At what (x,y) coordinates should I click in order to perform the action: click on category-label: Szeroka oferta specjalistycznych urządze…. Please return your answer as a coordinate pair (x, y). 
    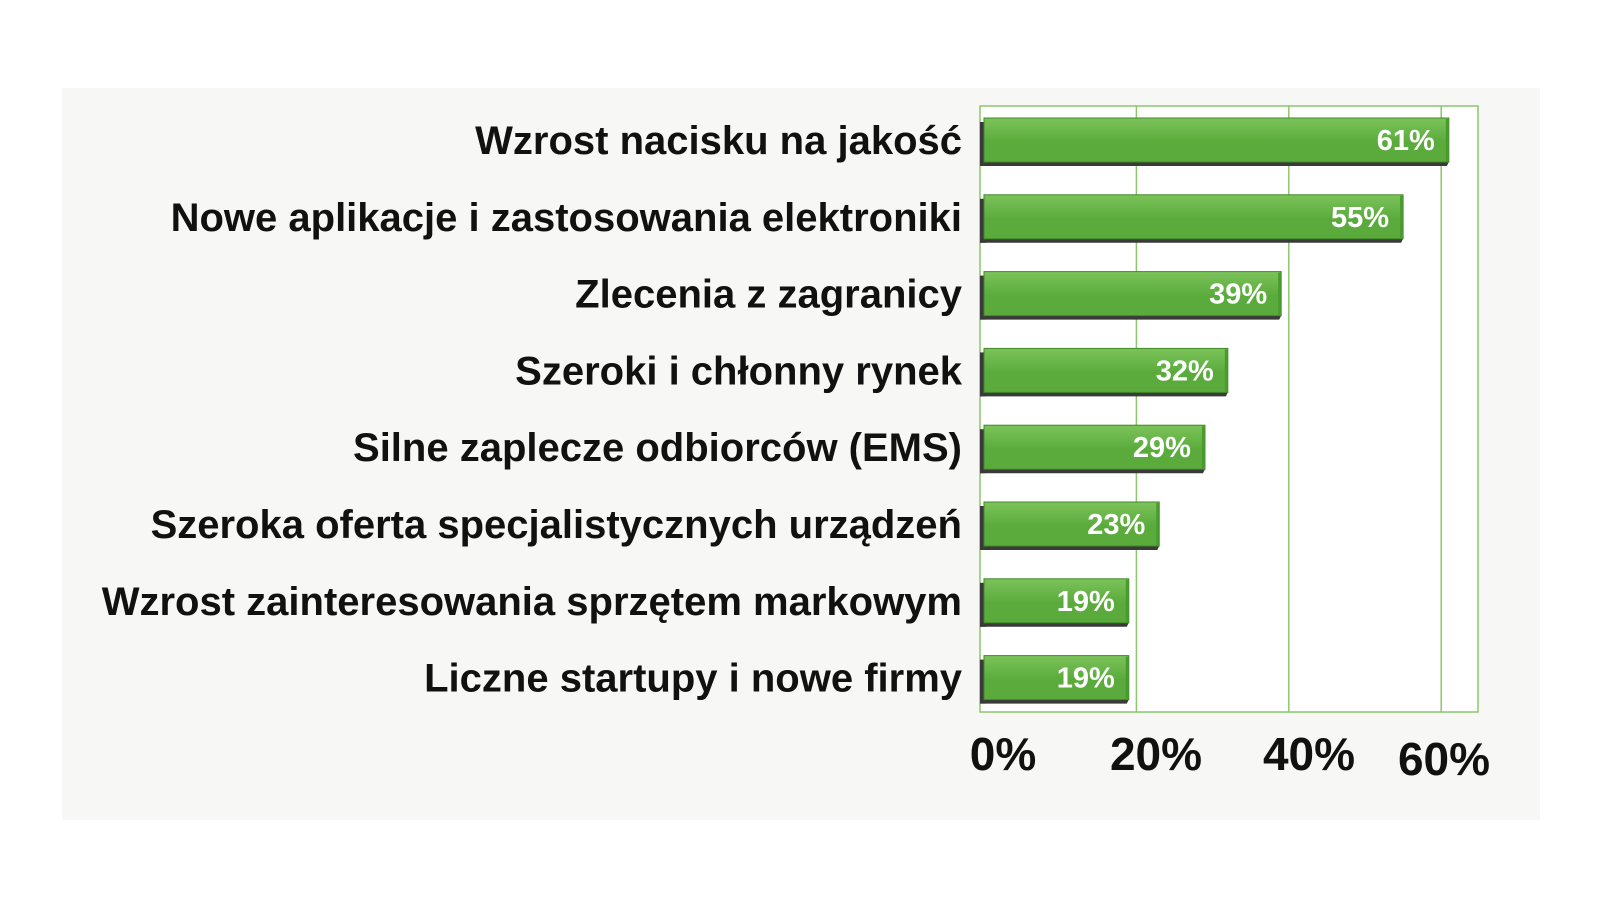
    Looking at the image, I should click on (556, 525).